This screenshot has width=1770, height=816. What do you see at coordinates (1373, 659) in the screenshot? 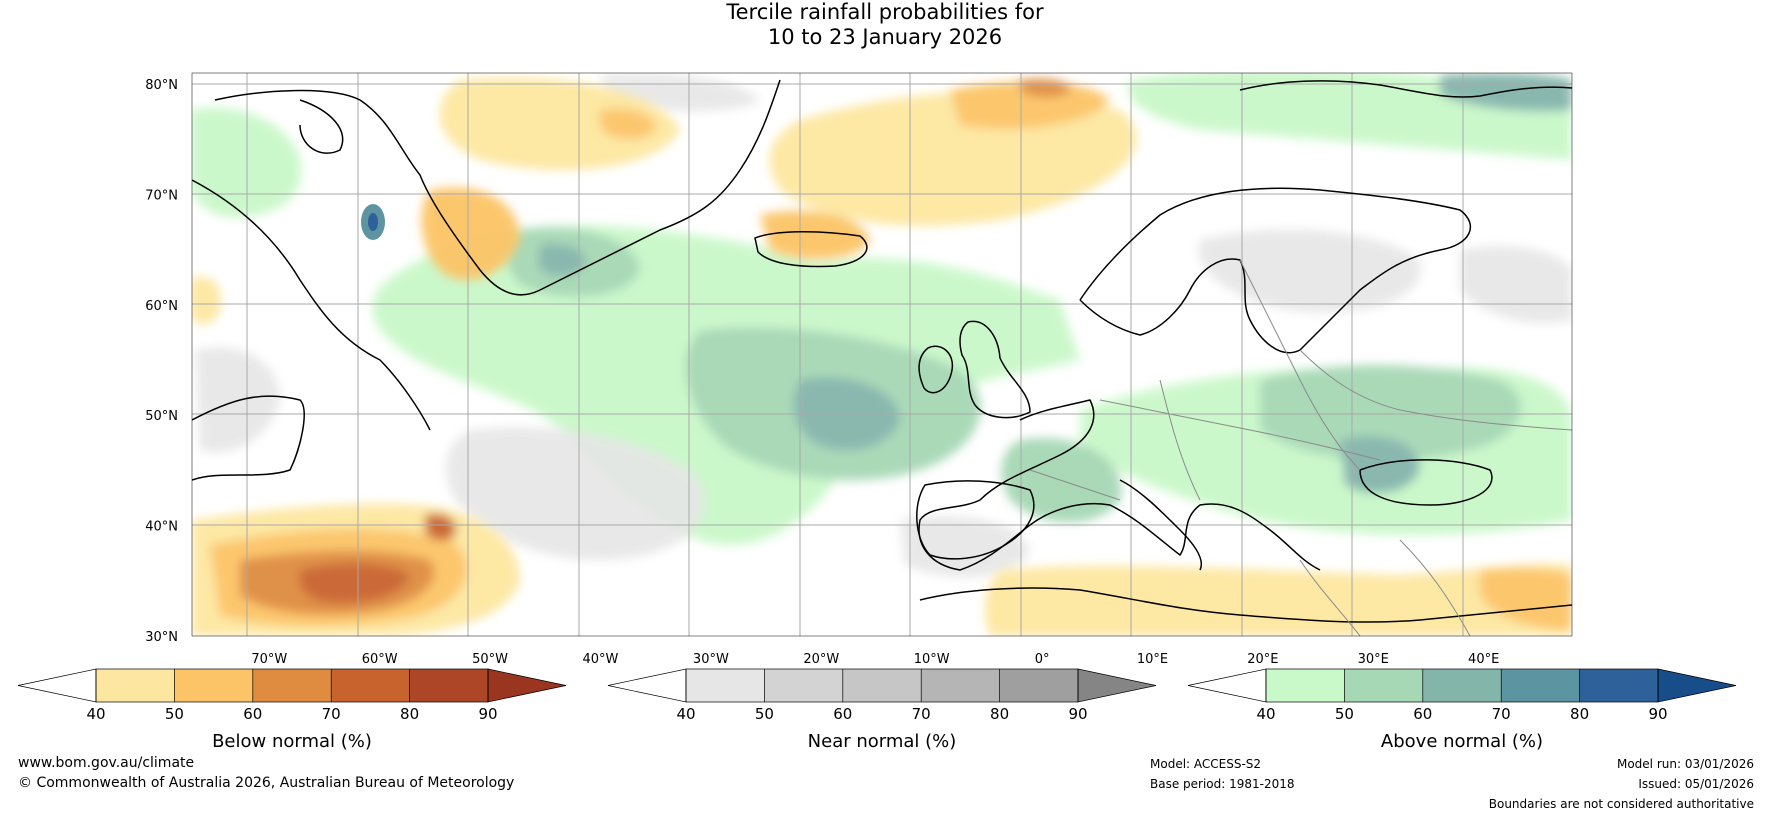
I see `lon-label: 30°E` at bounding box center [1373, 659].